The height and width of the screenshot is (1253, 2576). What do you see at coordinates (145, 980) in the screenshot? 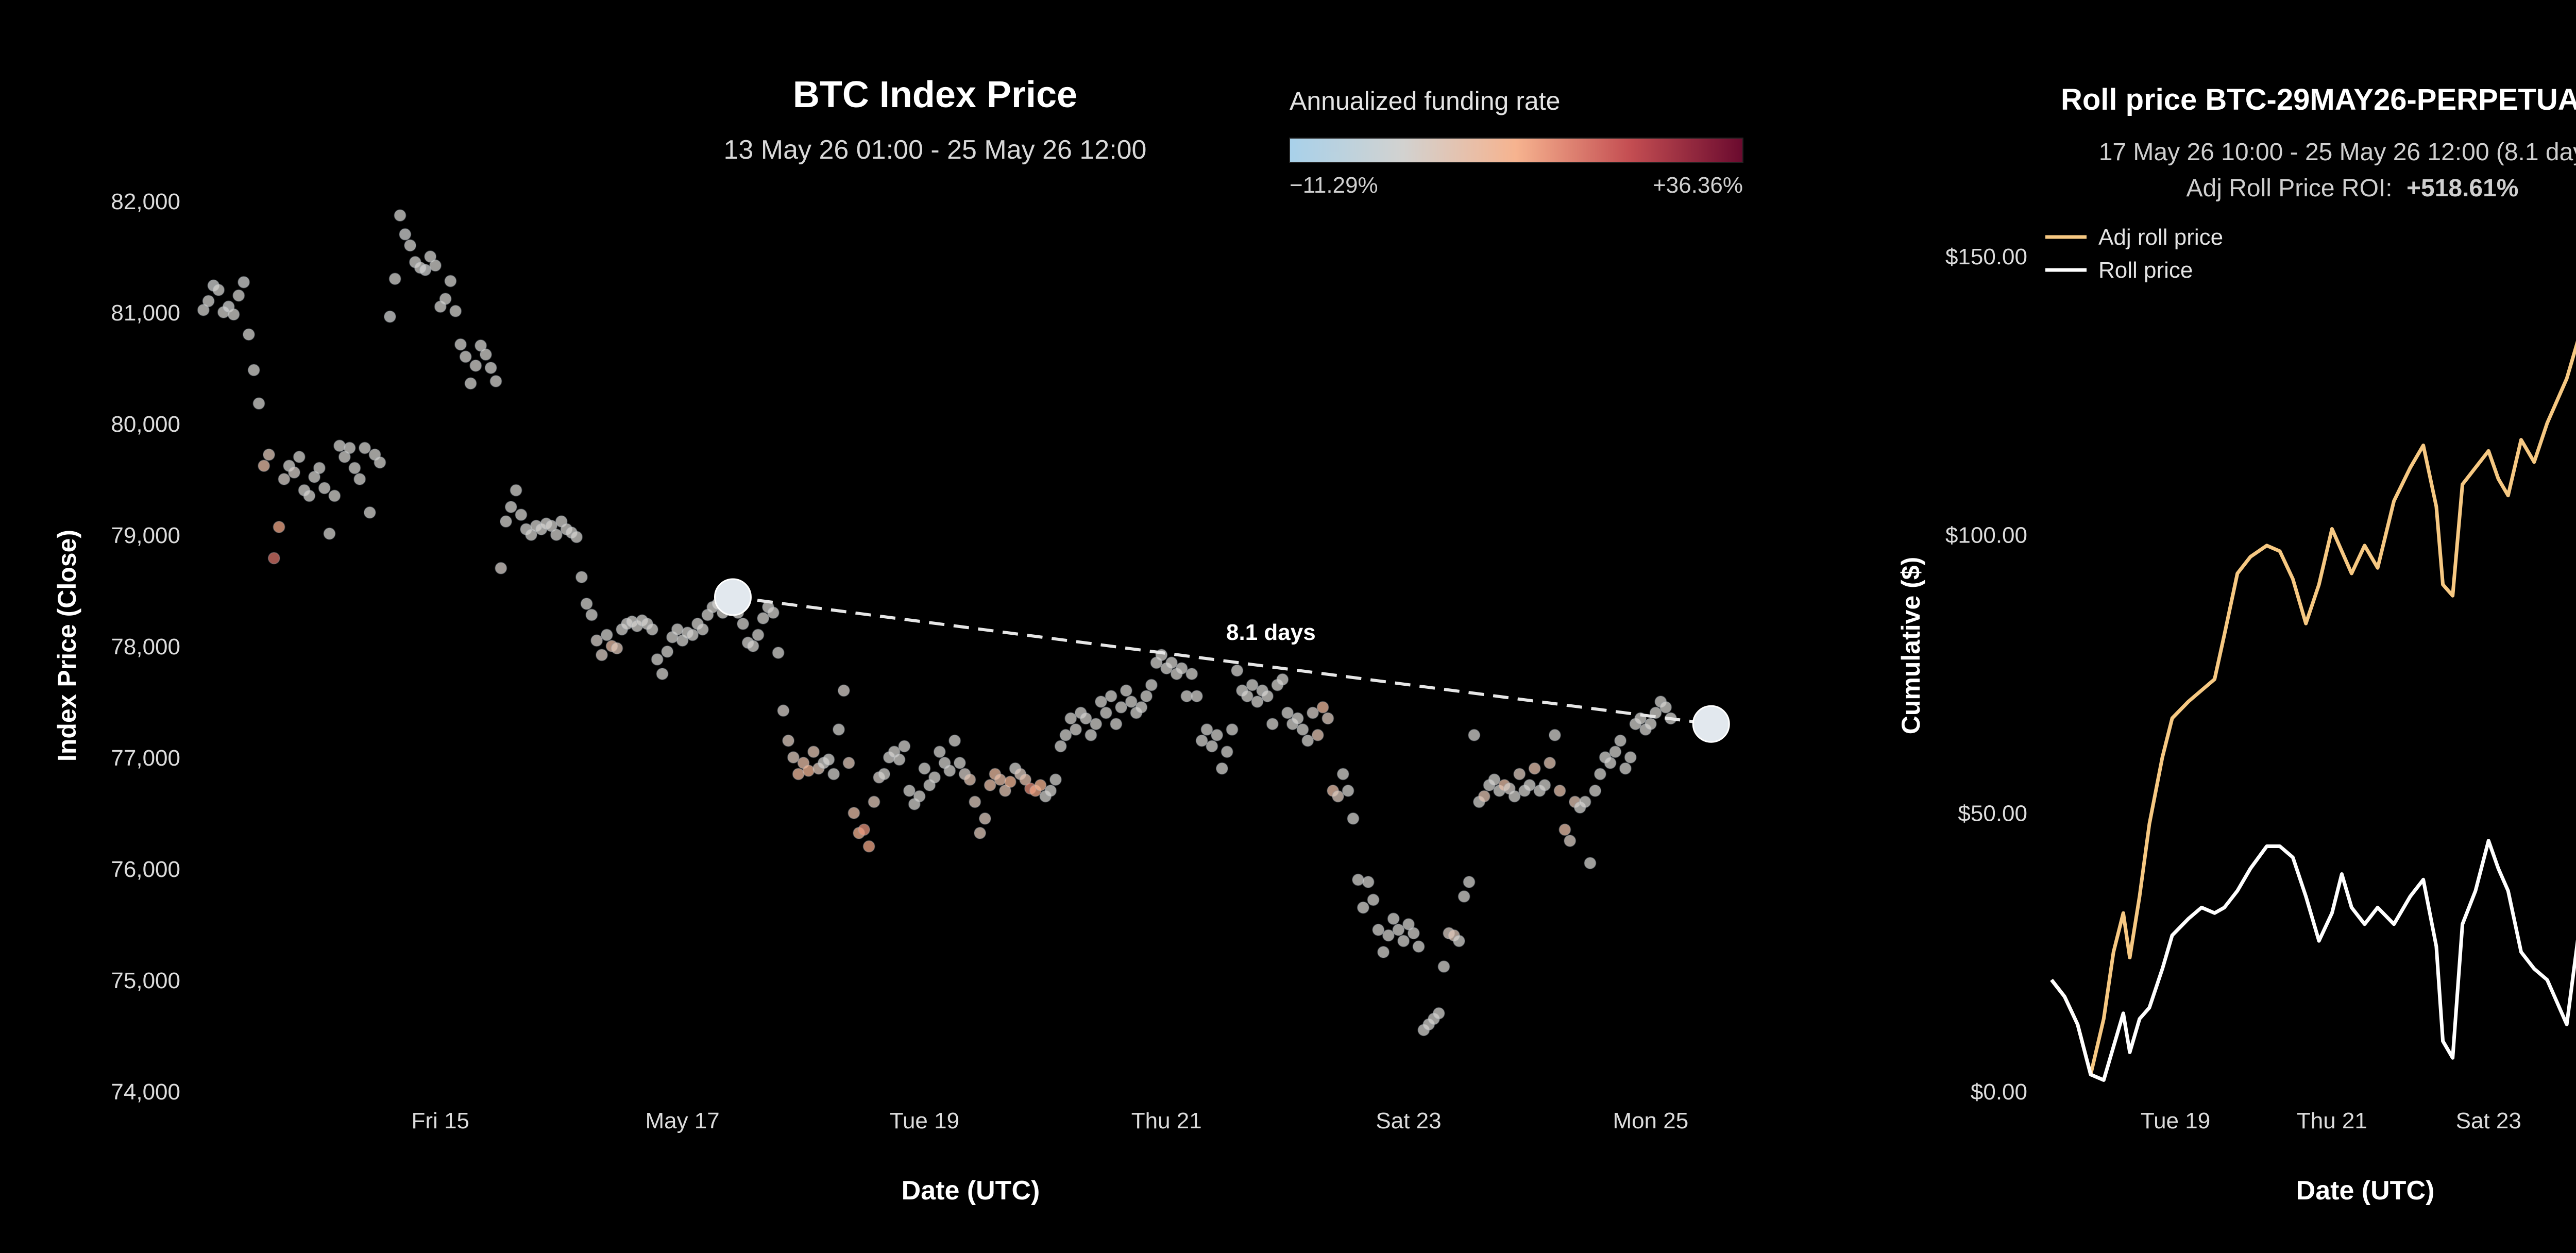
I see `y-tick-label: 75,000` at bounding box center [145, 980].